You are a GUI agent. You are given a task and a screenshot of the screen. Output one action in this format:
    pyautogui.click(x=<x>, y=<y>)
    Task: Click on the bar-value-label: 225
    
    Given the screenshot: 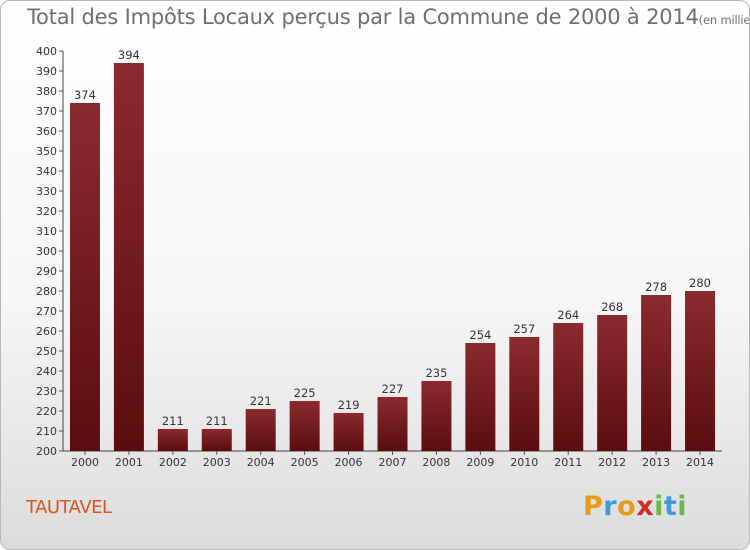 What is the action you would take?
    pyautogui.click(x=305, y=393)
    